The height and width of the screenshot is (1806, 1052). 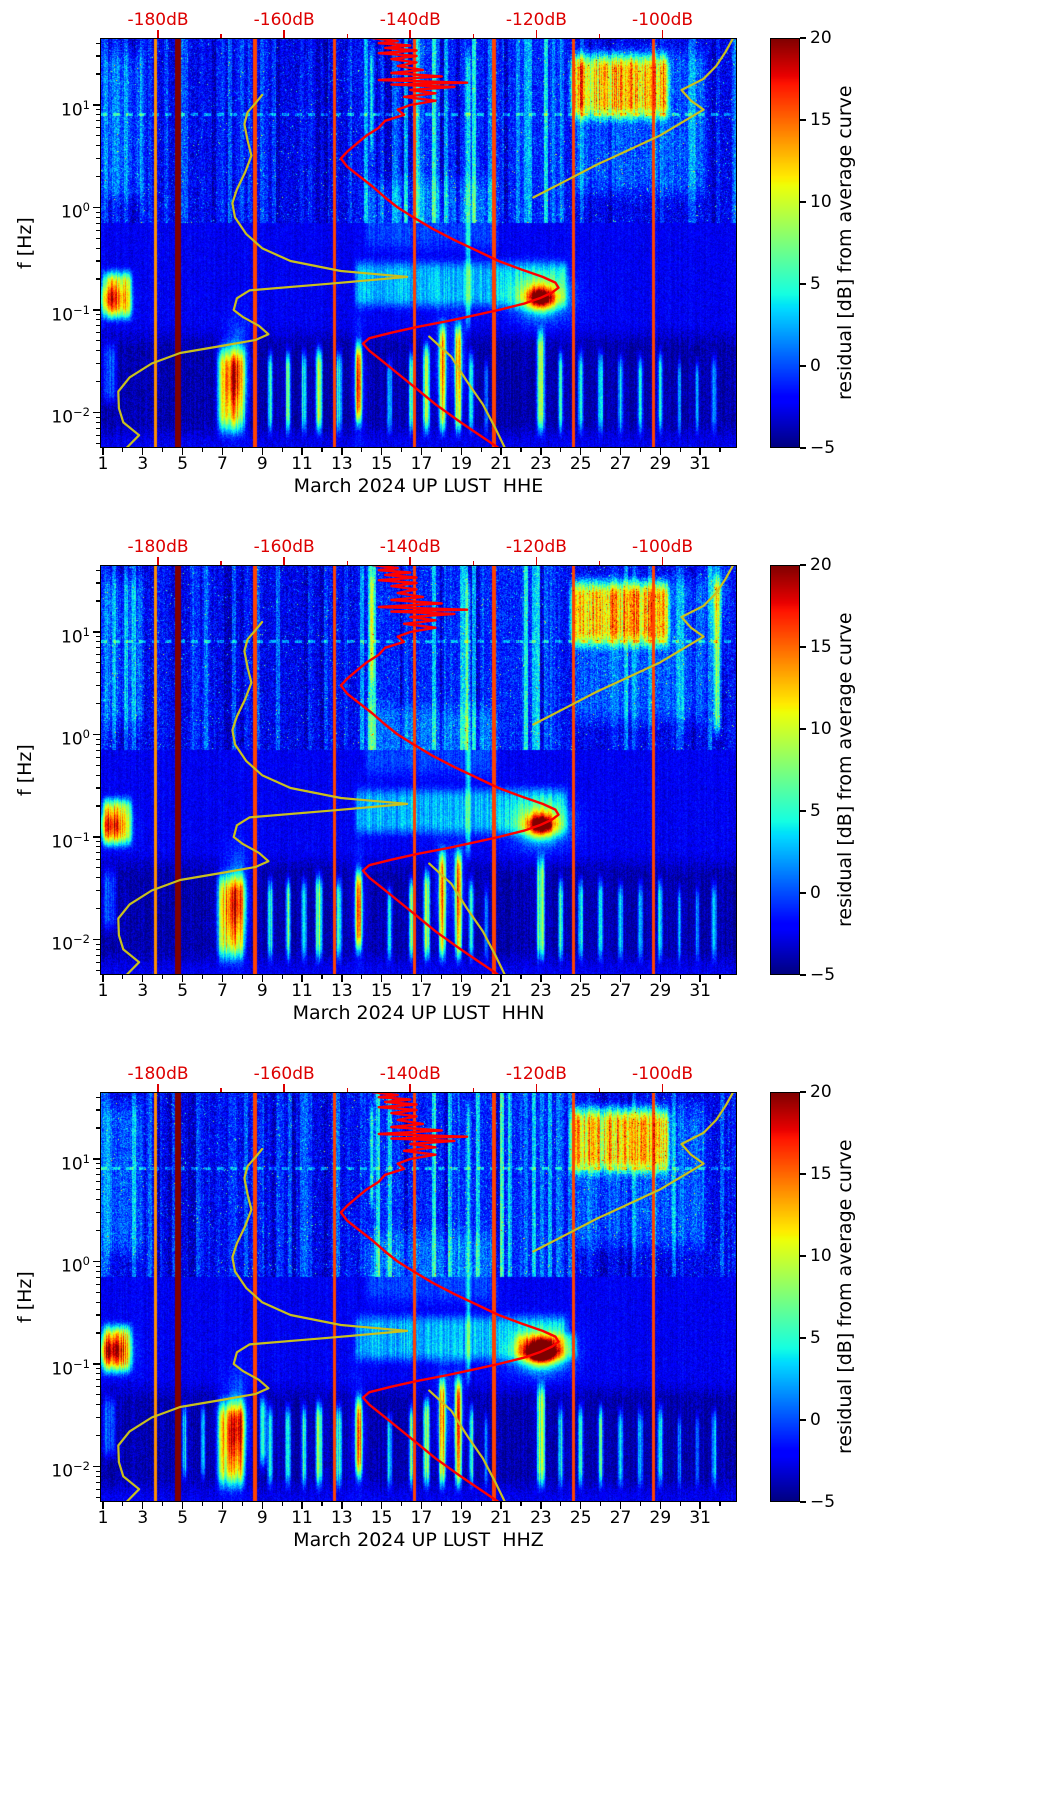 What do you see at coordinates (143, 464) in the screenshot?
I see `x-tick-label: 3` at bounding box center [143, 464].